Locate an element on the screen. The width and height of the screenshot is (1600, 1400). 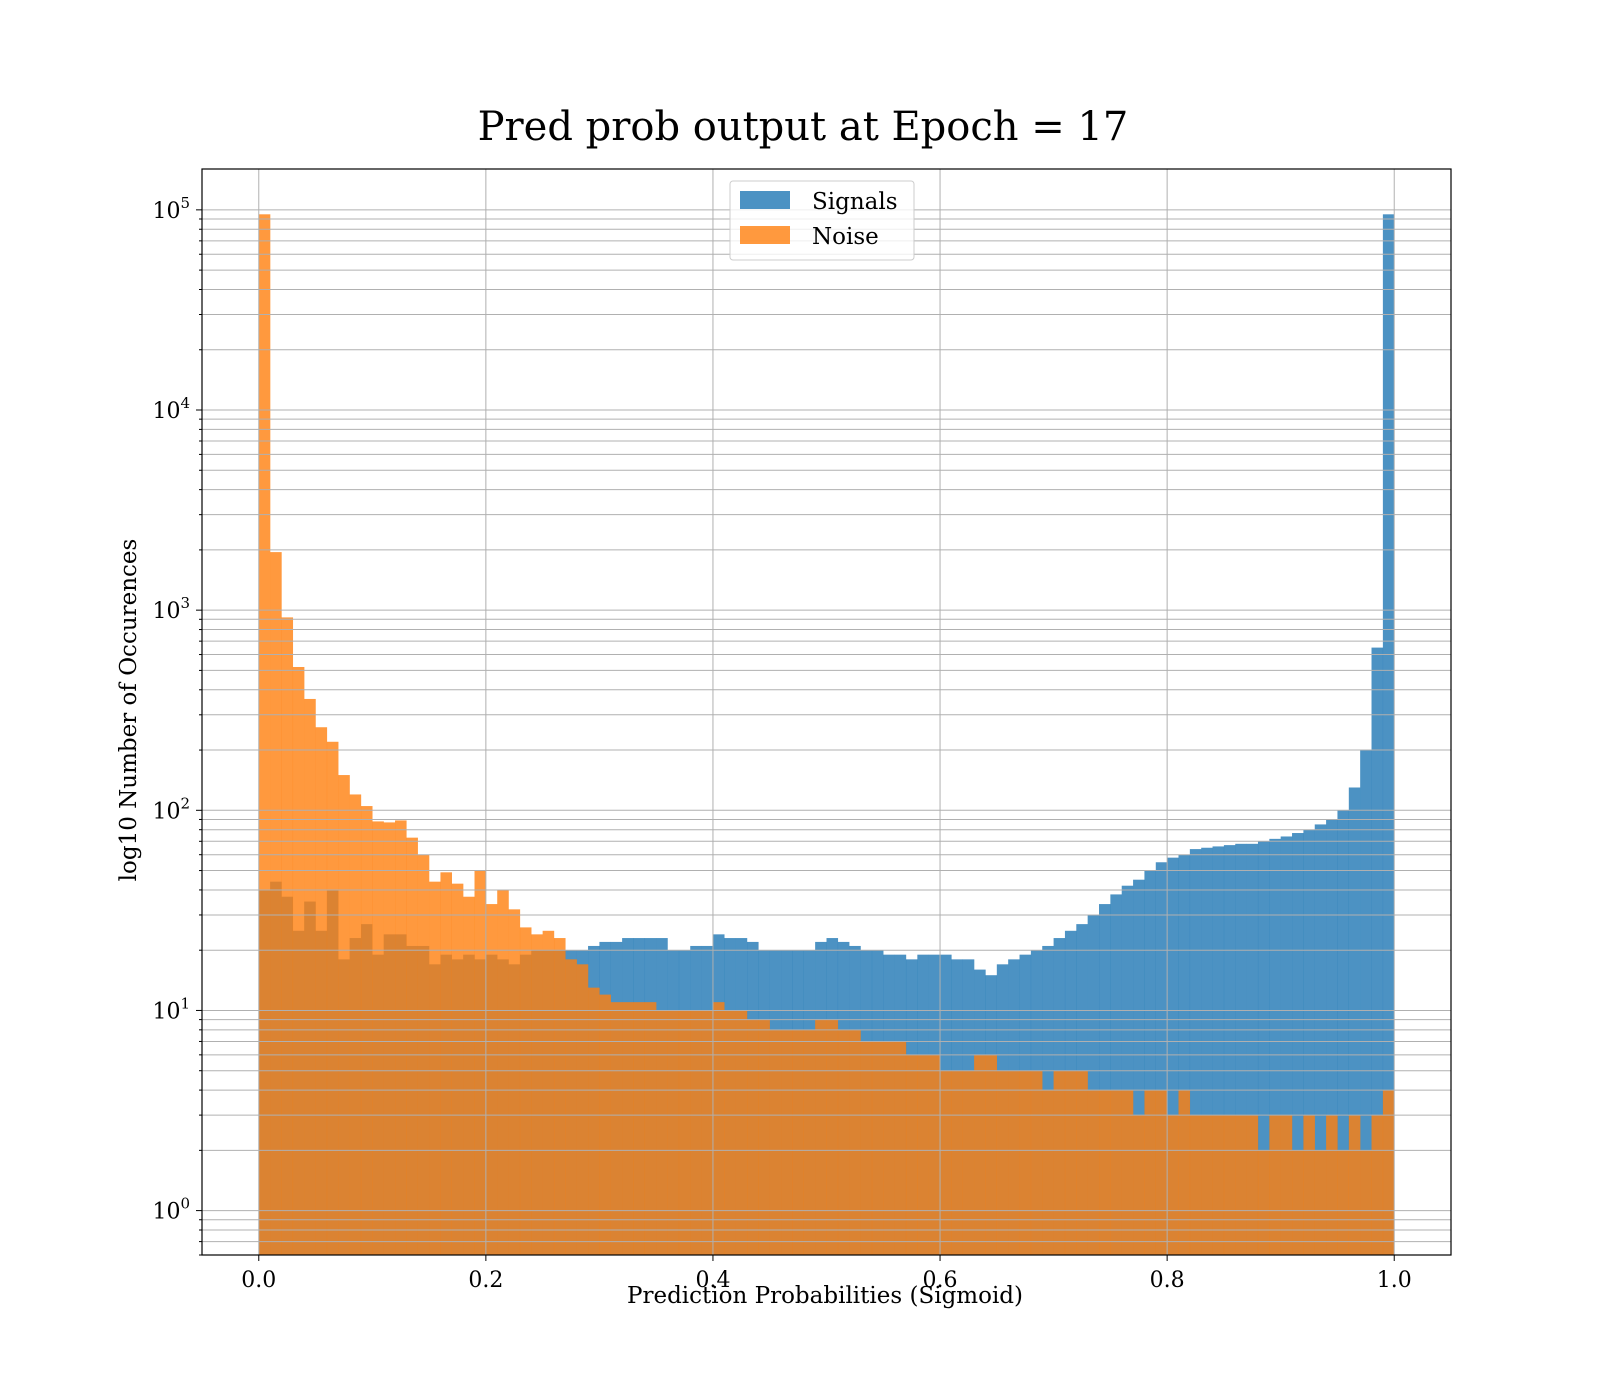
y-tick-label: 10⁴ is located at coordinates (171, 409).